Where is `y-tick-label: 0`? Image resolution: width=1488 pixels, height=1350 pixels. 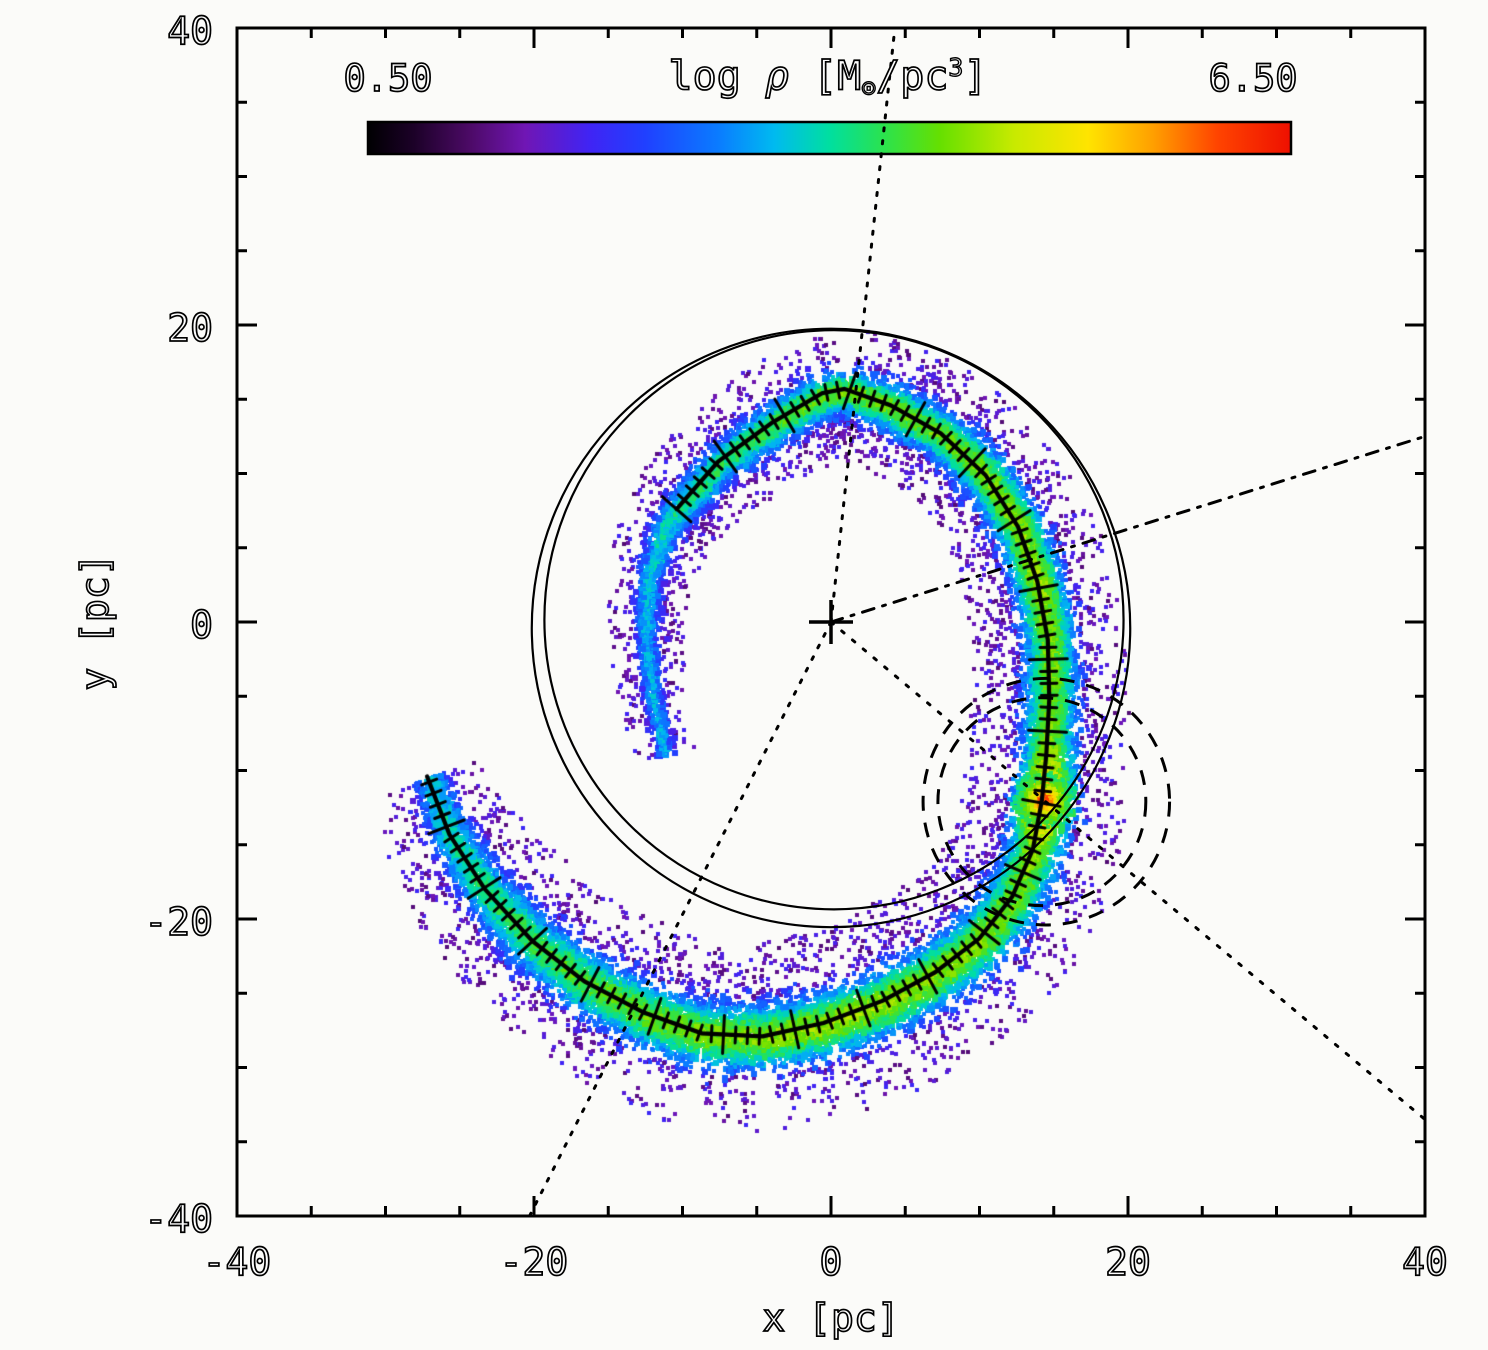
y-tick-label: 0 is located at coordinates (201, 625).